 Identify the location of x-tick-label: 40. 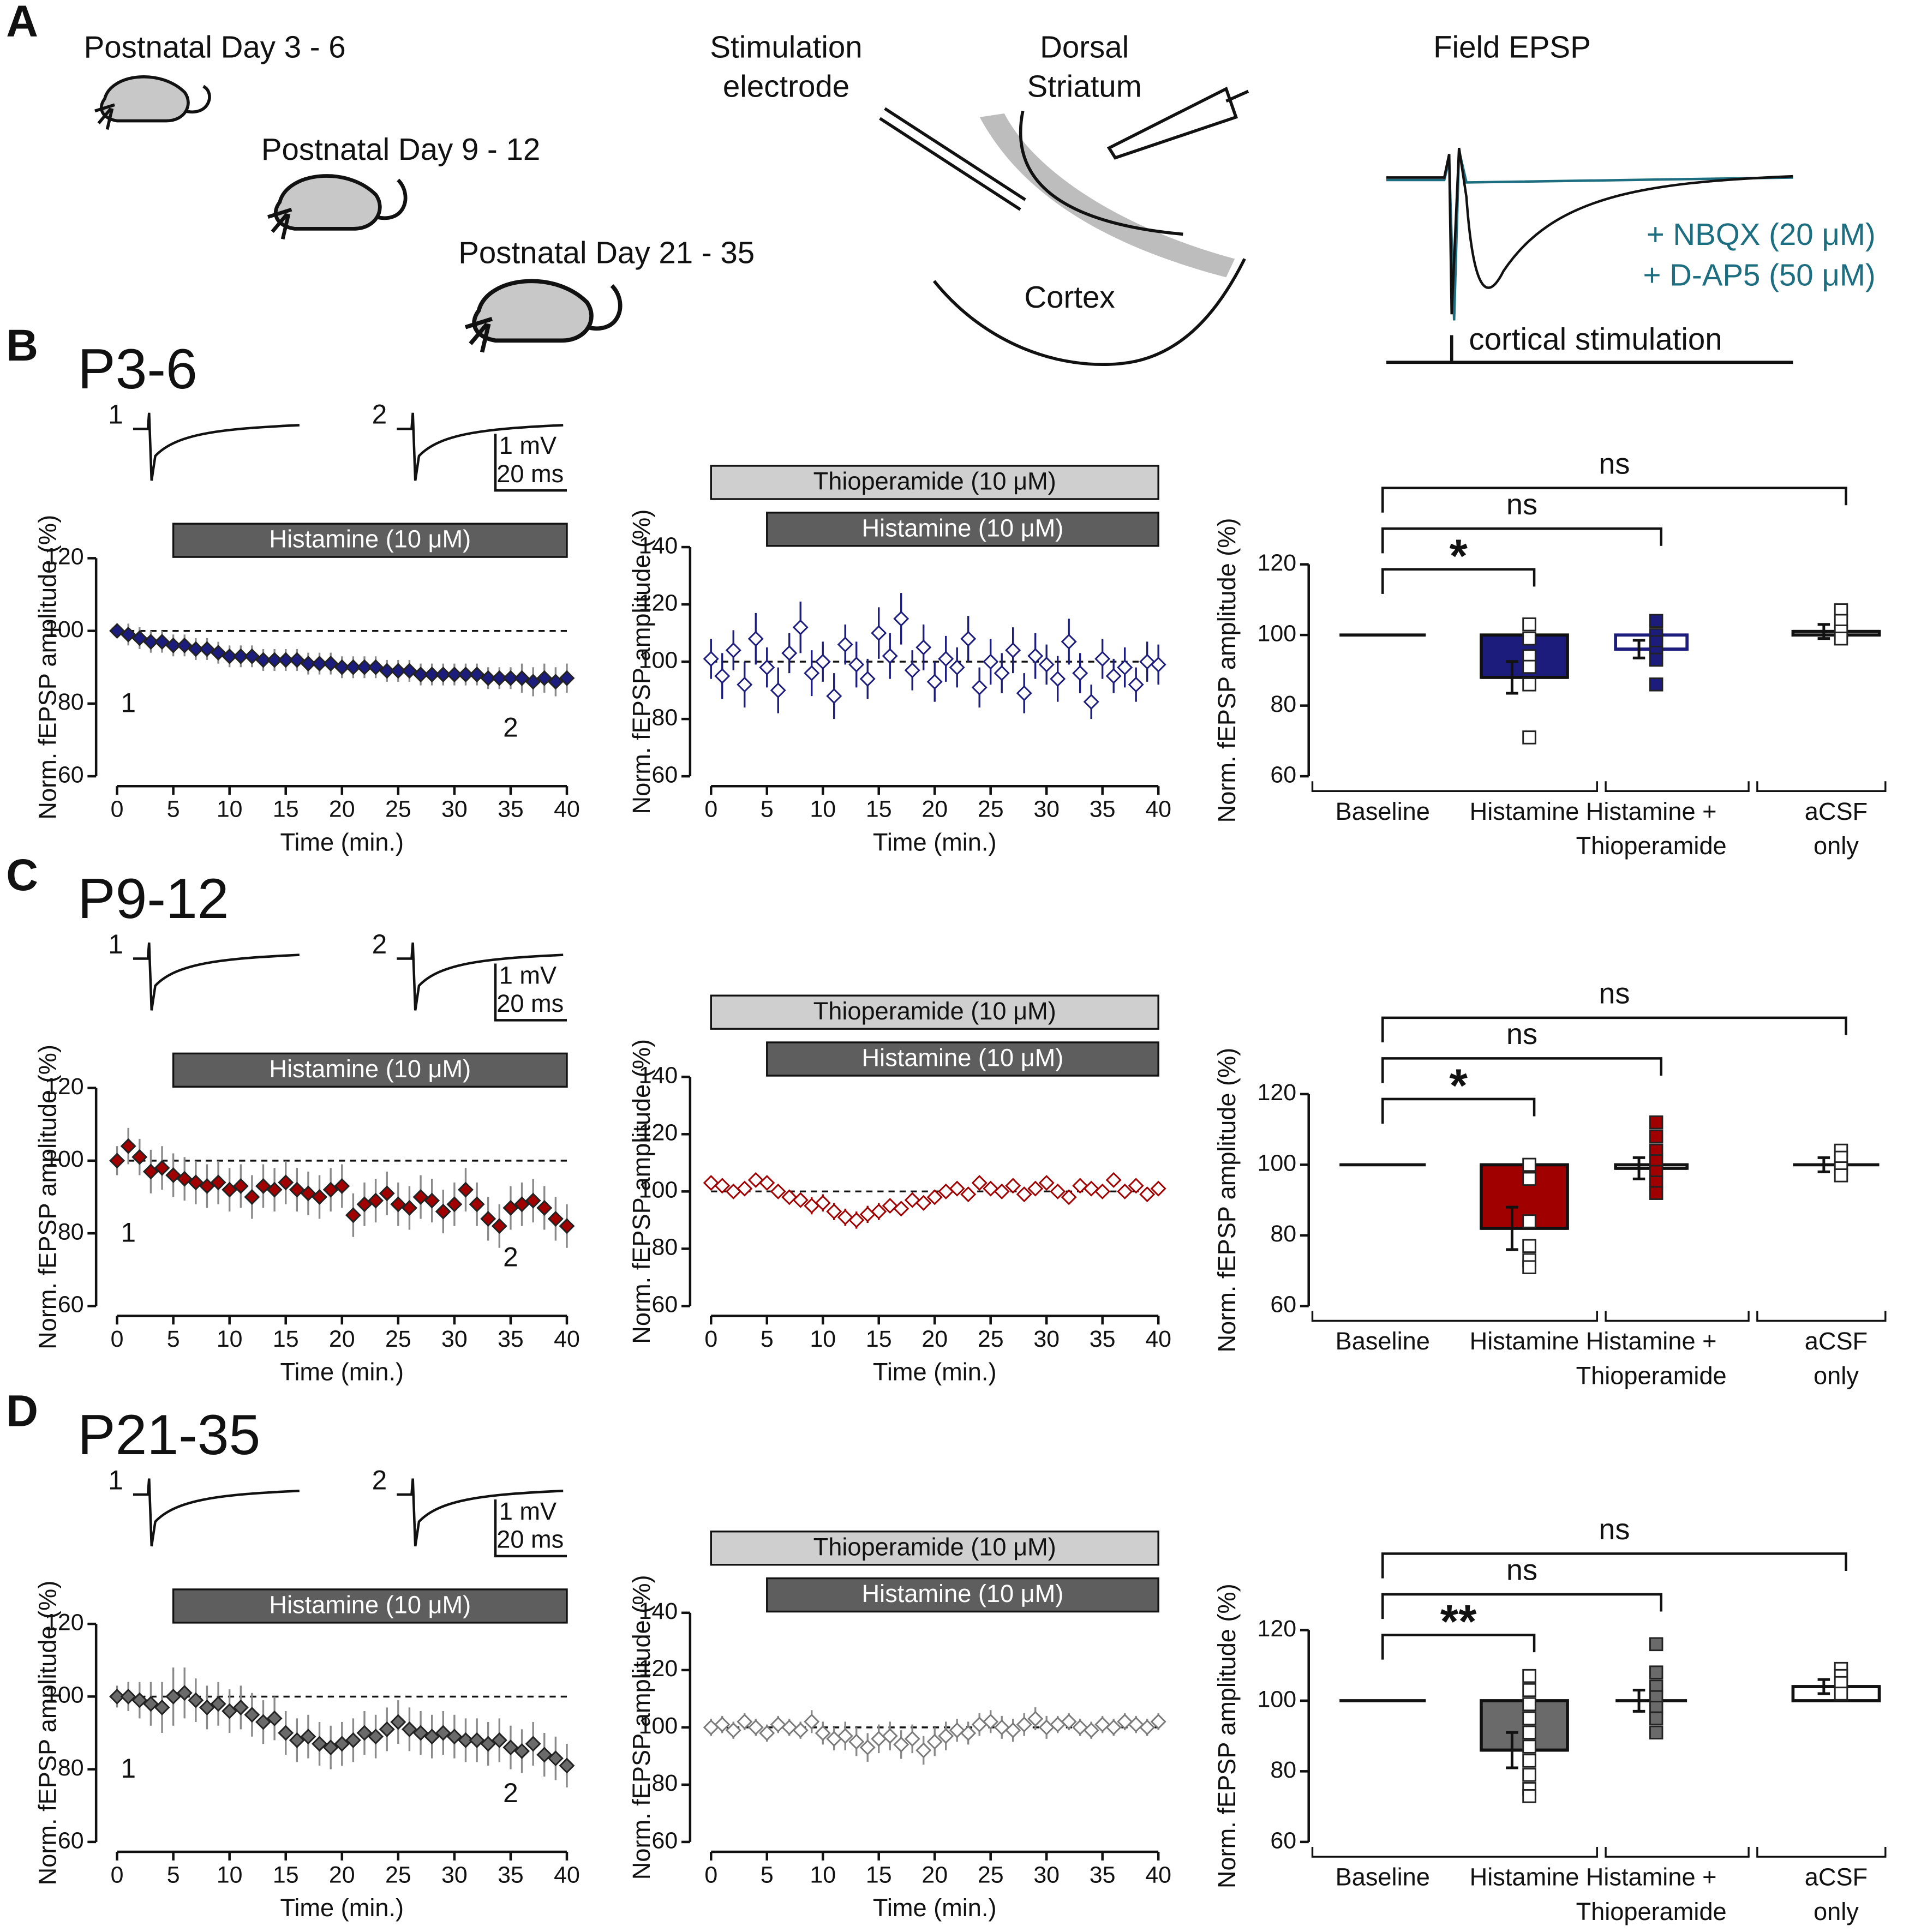
(567, 809).